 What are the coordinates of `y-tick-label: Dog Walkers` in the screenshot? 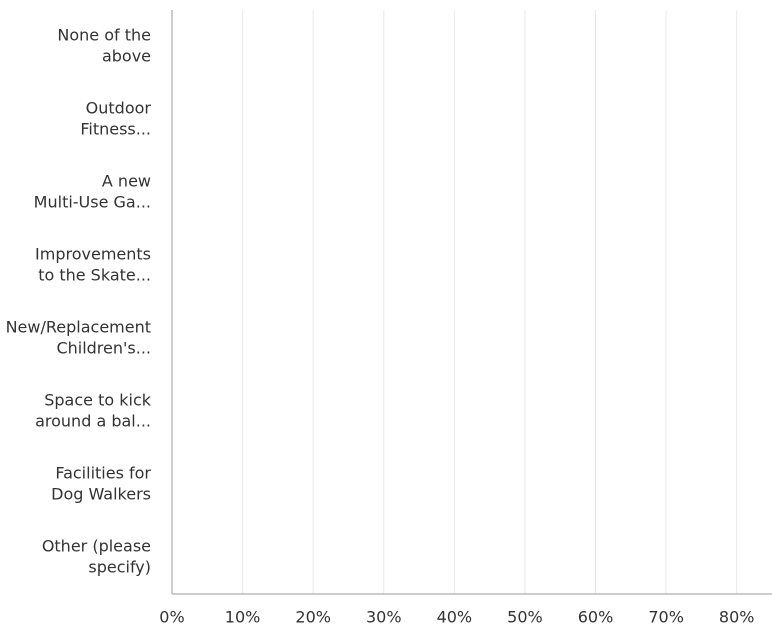 It's located at (101, 494).